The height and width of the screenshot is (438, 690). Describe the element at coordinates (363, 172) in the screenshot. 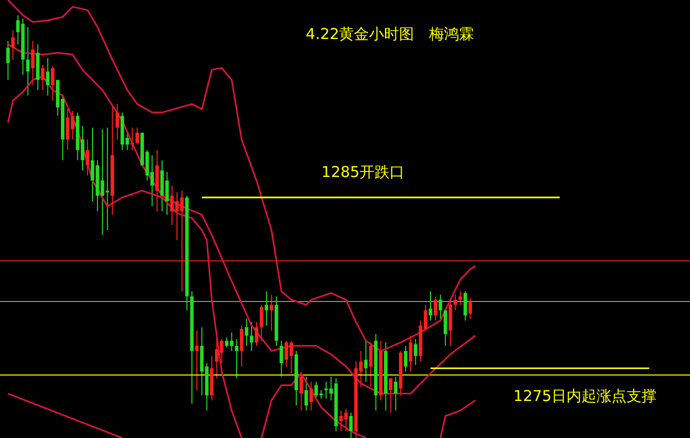

I see `annotation: 1285开跌口` at that location.